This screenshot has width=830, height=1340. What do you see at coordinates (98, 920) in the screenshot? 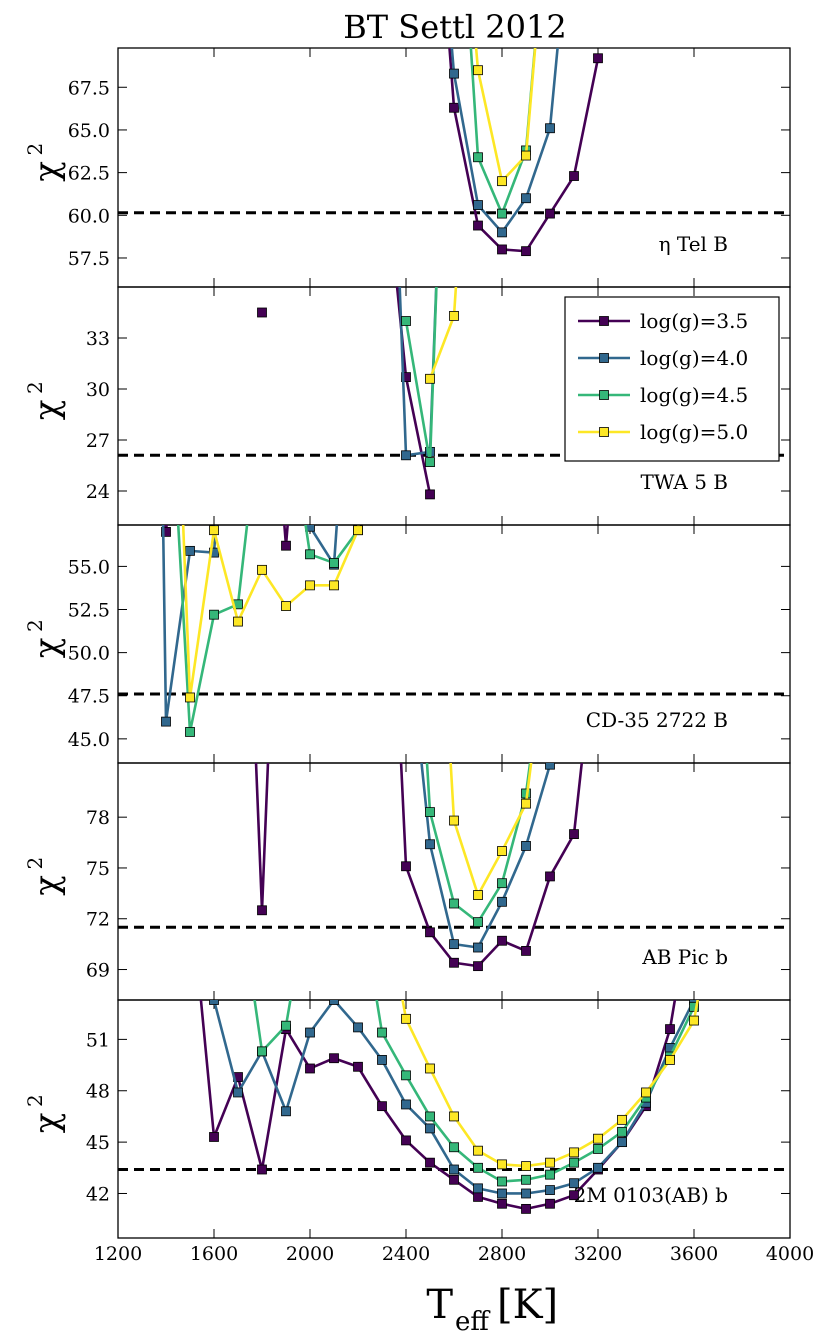
I see `y-tick-label: 72` at bounding box center [98, 920].